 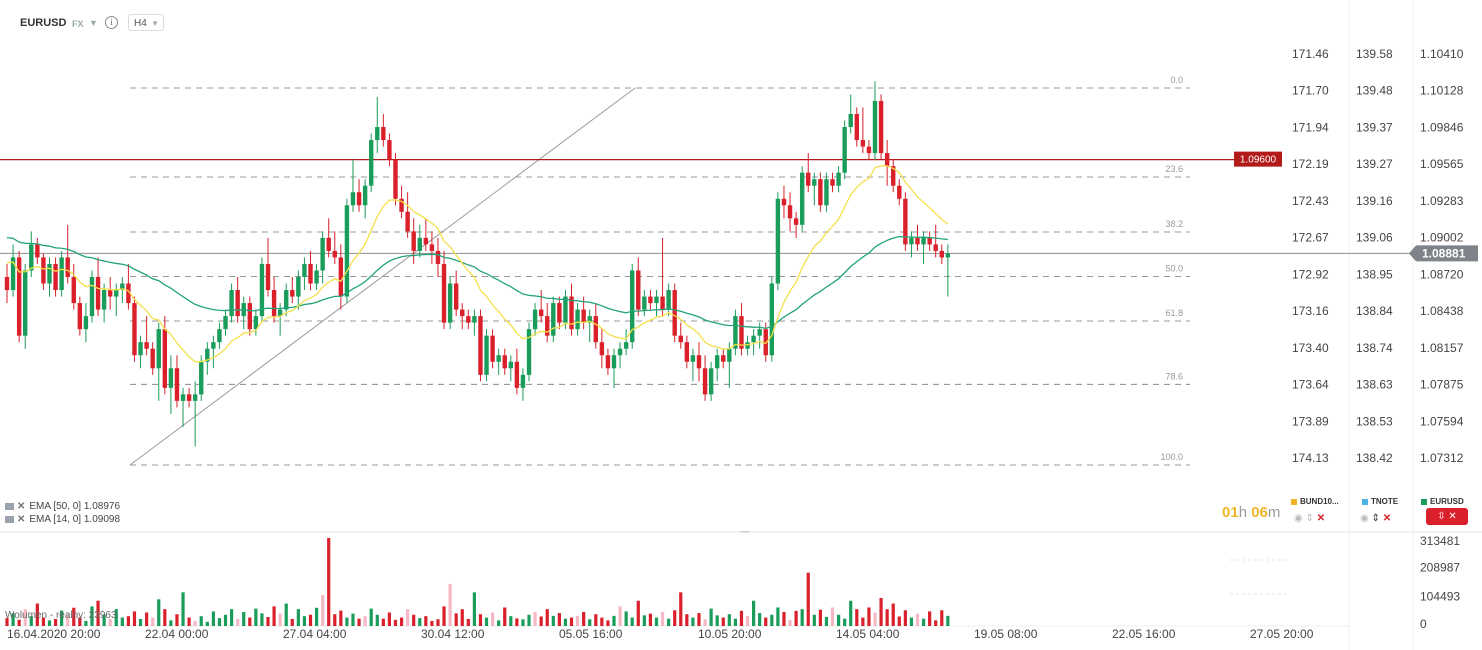 I want to click on timeframe-select: H4 ▼, so click(x=146, y=22).